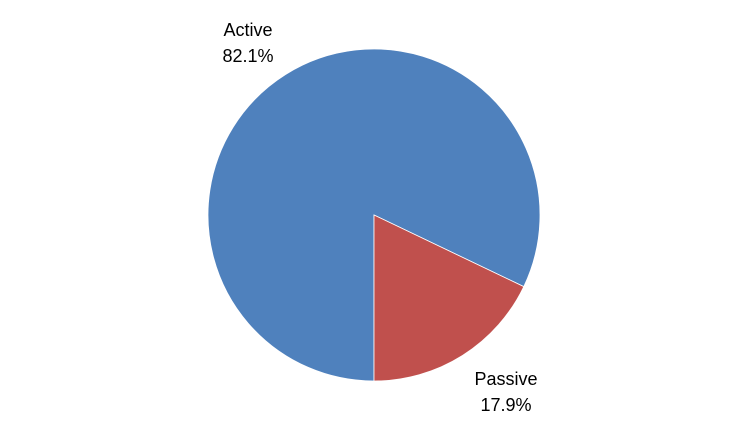  Describe the element at coordinates (449, 298) in the screenshot. I see `pie-slice-passive` at that location.